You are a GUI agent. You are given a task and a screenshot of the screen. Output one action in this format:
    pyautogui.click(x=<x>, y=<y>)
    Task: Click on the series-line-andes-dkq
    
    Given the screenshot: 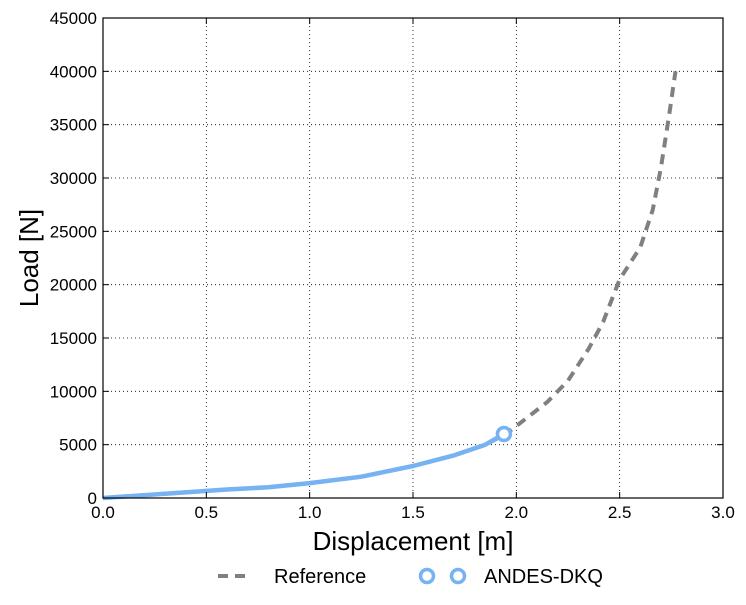 What is the action you would take?
    pyautogui.click(x=304, y=466)
    